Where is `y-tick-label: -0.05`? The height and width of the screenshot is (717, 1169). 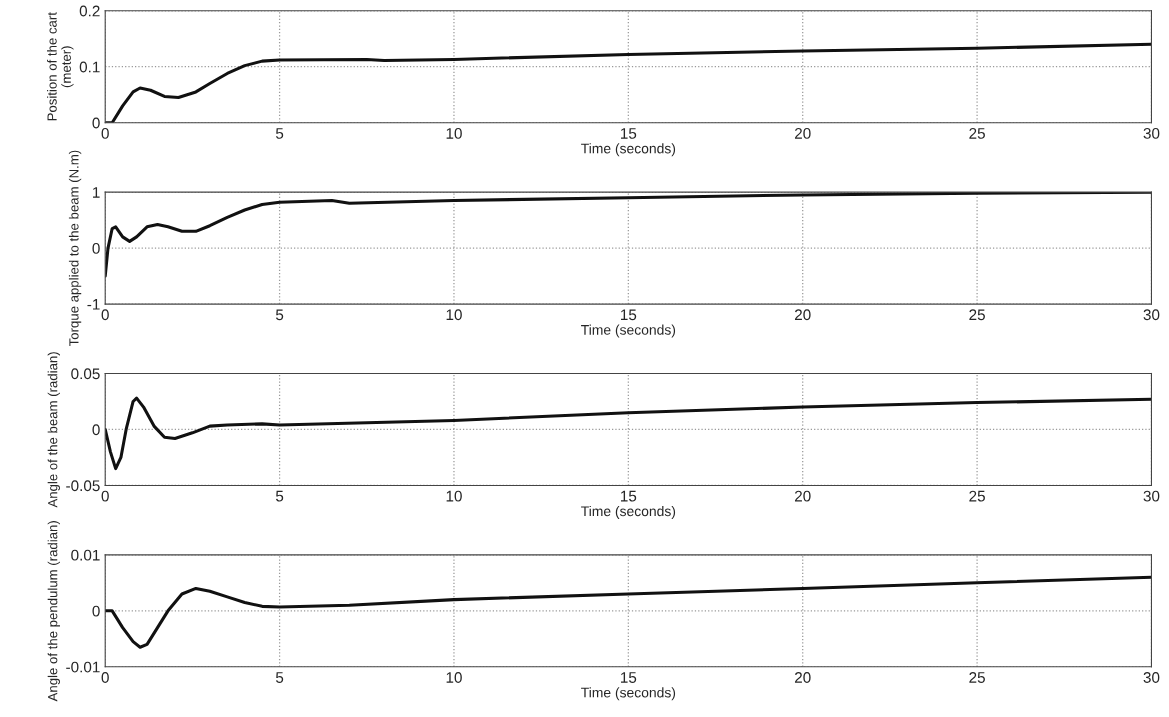
y-tick-label: -0.05 is located at coordinates (83, 486).